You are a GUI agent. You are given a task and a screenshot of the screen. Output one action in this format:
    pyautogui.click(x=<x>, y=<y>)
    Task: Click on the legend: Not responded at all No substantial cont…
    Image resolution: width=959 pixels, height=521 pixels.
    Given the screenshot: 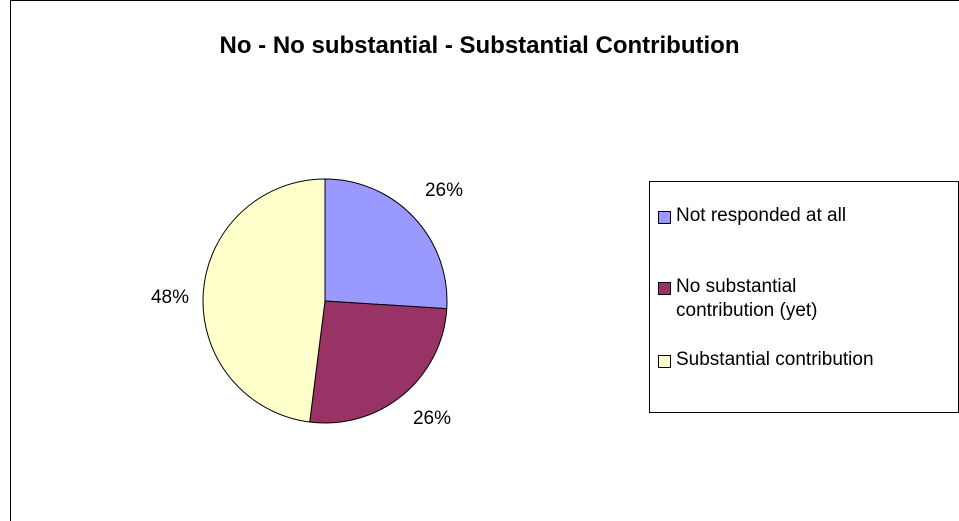 What is the action you would take?
    pyautogui.click(x=804, y=297)
    